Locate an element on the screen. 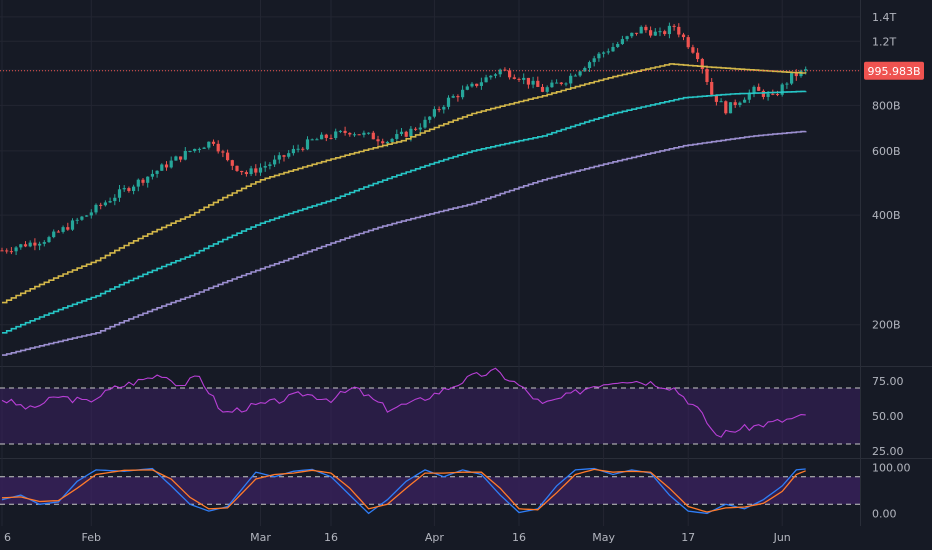  y-tick-label: 800B is located at coordinates (886, 105).